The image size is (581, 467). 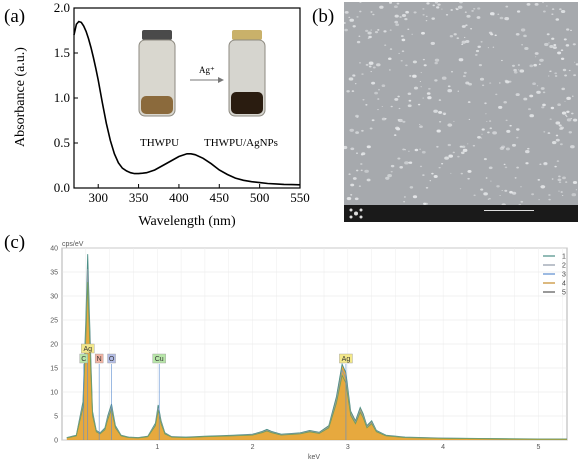 What do you see at coordinates (15, 16) in the screenshot?
I see `panel-label-a: (a)` at bounding box center [15, 16].